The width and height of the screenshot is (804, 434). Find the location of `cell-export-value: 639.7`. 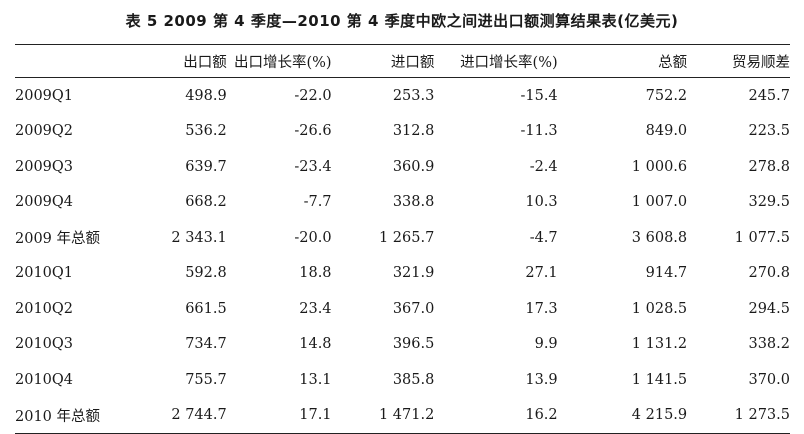

cell-export-value: 639.7 is located at coordinates (206, 166).